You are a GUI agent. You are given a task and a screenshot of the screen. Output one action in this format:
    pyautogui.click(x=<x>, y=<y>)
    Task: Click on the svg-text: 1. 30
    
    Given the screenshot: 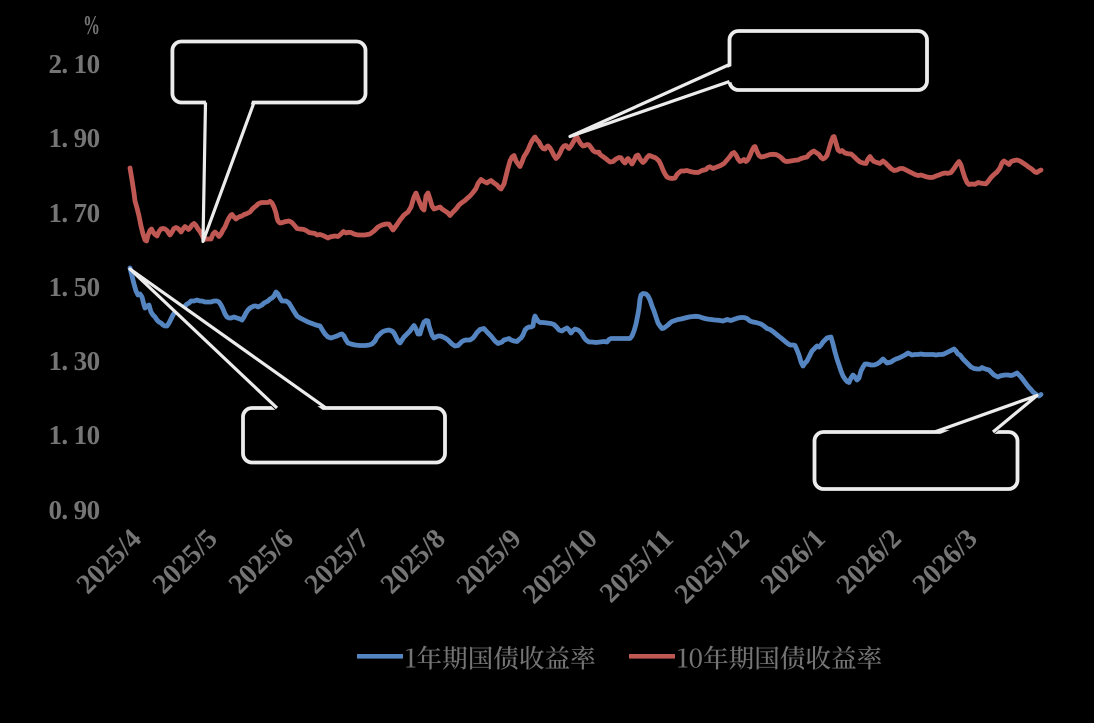 What is the action you would take?
    pyautogui.click(x=73, y=361)
    